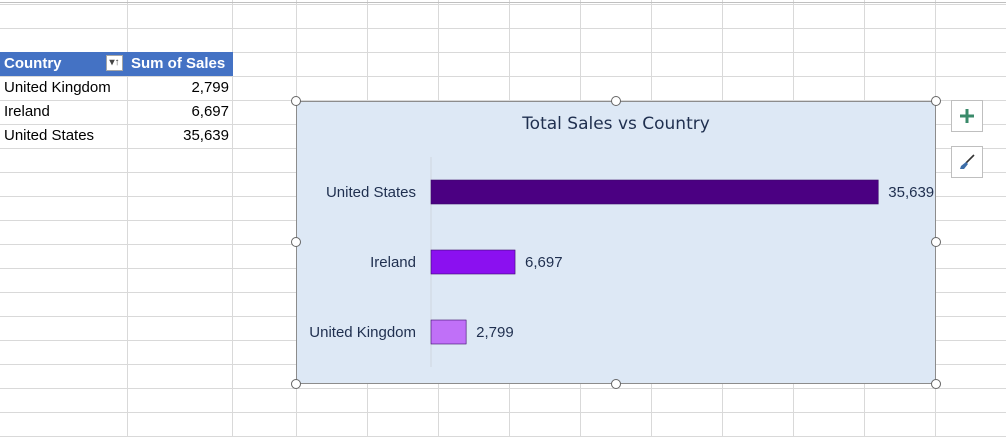 The image size is (1006, 437). Describe the element at coordinates (362, 332) in the screenshot. I see `category-label: United Kingdom` at that location.